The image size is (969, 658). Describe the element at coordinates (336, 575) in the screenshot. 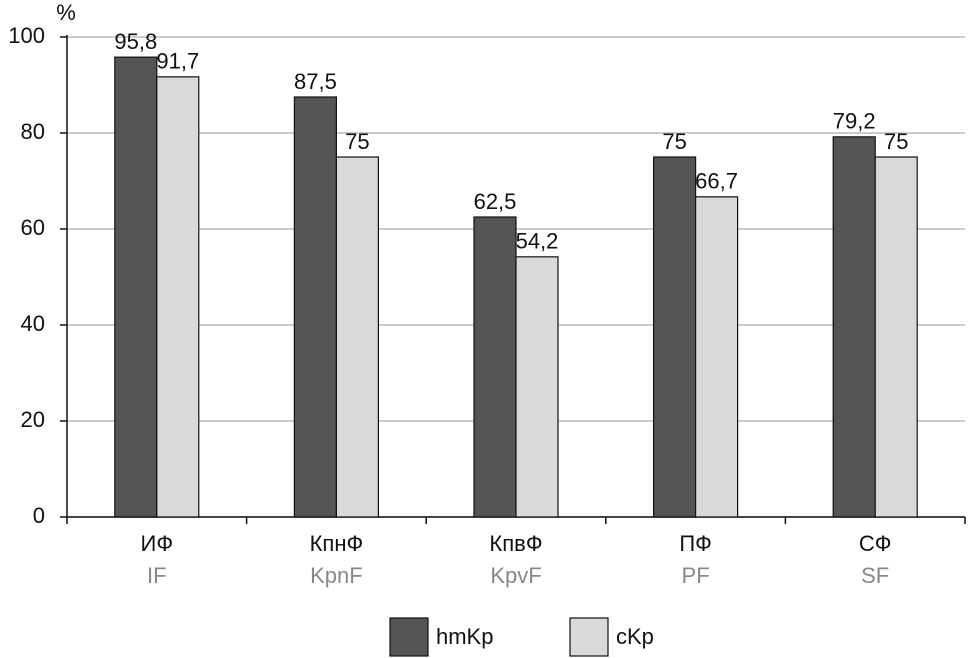

I see `x-tick-sublabel: KpnF` at that location.